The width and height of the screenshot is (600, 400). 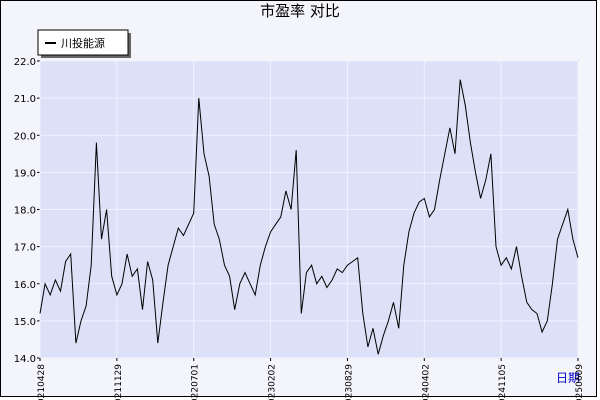 I want to click on y-tick-label: 15.0, so click(x=25, y=322).